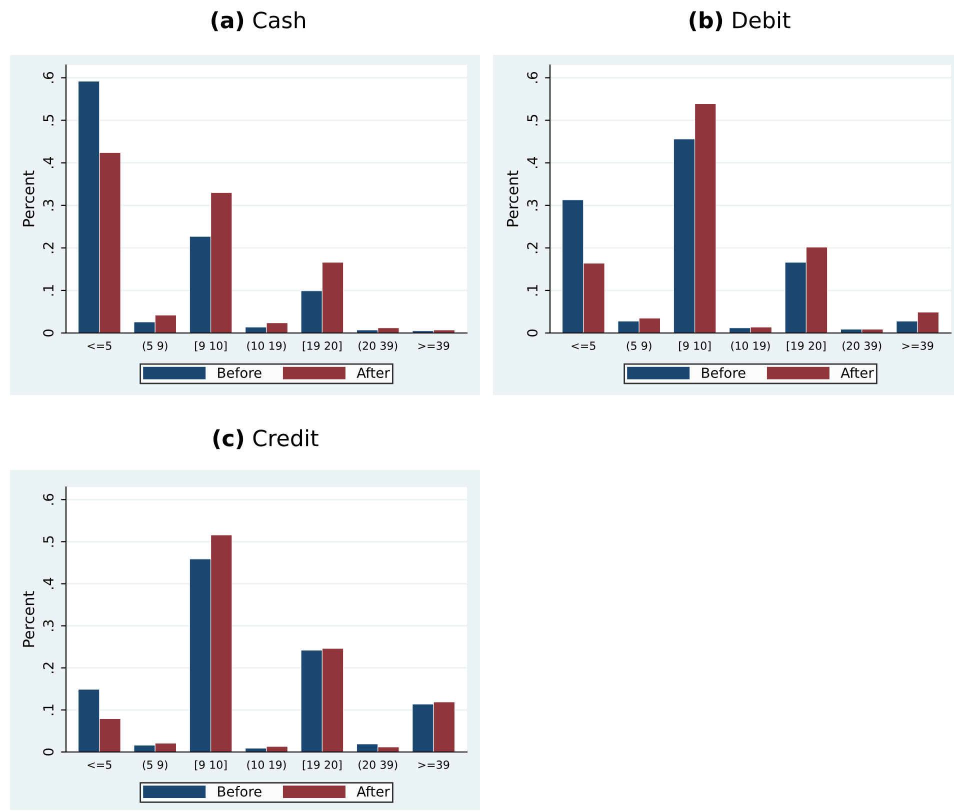  I want to click on chart-title: (c) Credit, so click(265, 439).